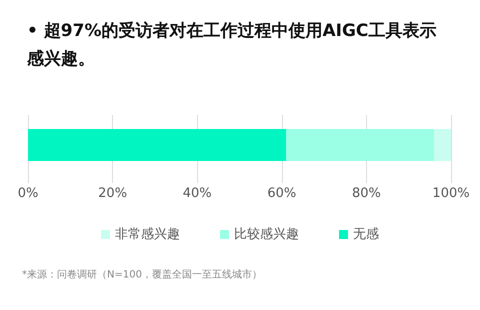 This screenshot has width=480, height=310. I want to click on x-tick-label: 80%, so click(366, 193).